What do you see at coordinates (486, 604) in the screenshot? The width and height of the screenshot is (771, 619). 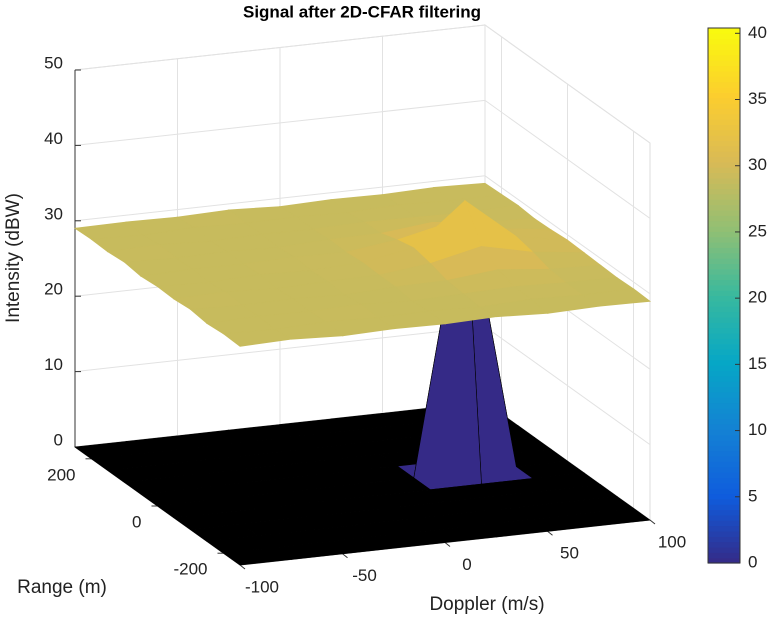 I see `x-axis-label: Doppler (m/s)` at bounding box center [486, 604].